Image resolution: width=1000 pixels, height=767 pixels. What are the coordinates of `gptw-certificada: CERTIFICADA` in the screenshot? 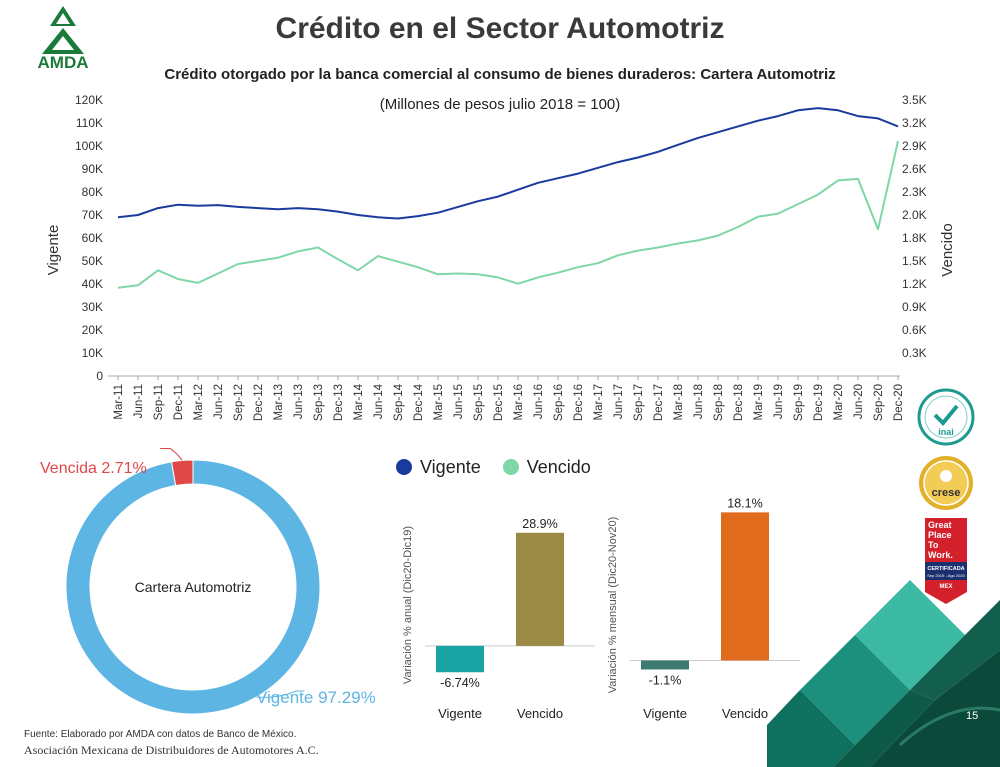 It's located at (945, 569).